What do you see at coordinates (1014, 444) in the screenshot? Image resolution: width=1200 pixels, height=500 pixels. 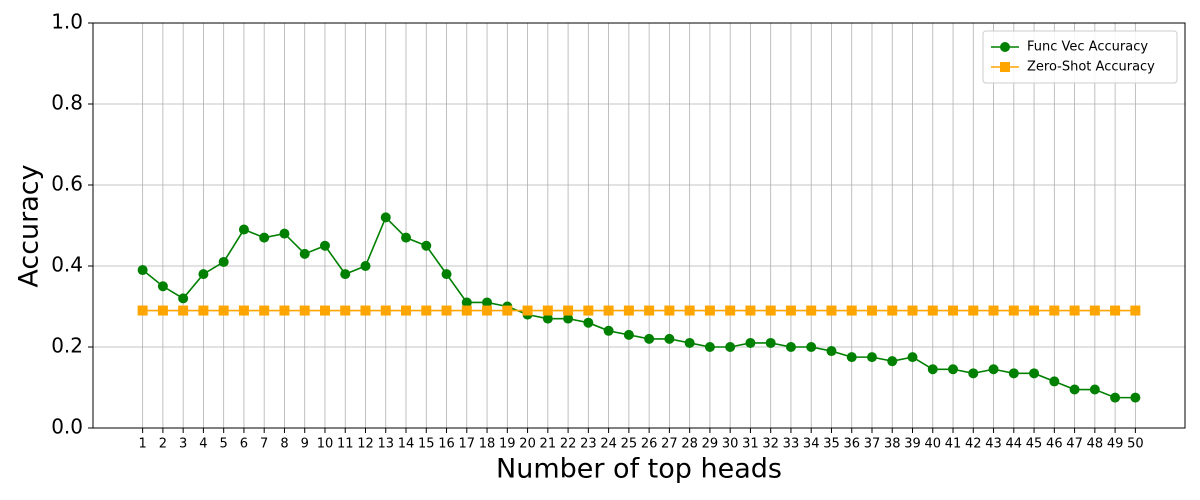 I see `x-tick-label: 44` at bounding box center [1014, 444].